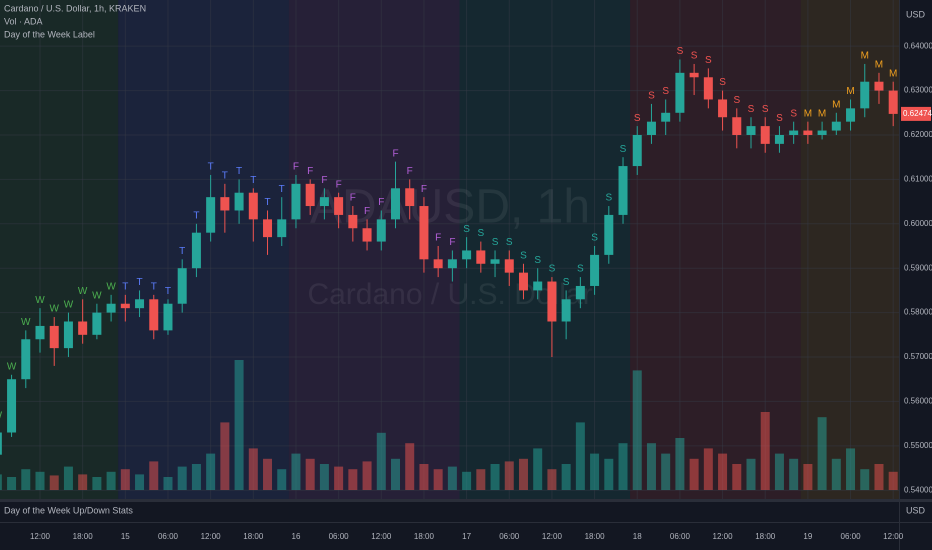  Describe the element at coordinates (23, 21) in the screenshot. I see `indicator-label: Vol · ADA` at that location.